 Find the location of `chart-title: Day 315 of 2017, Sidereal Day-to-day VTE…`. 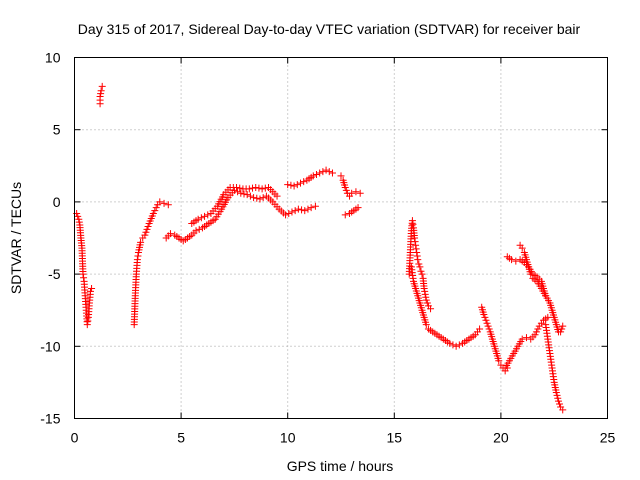

chart-title: Day 315 of 2017, Sidereal Day-to-day VTE… is located at coordinates (329, 29).